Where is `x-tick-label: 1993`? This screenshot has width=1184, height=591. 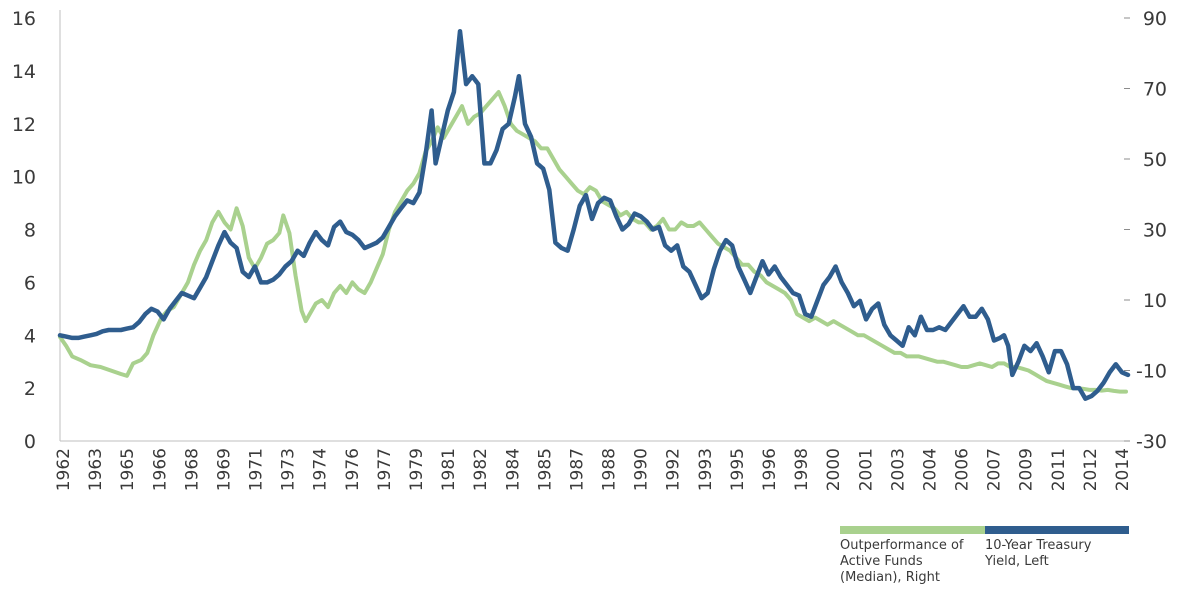 x-tick-label: 1993 is located at coordinates (706, 469).